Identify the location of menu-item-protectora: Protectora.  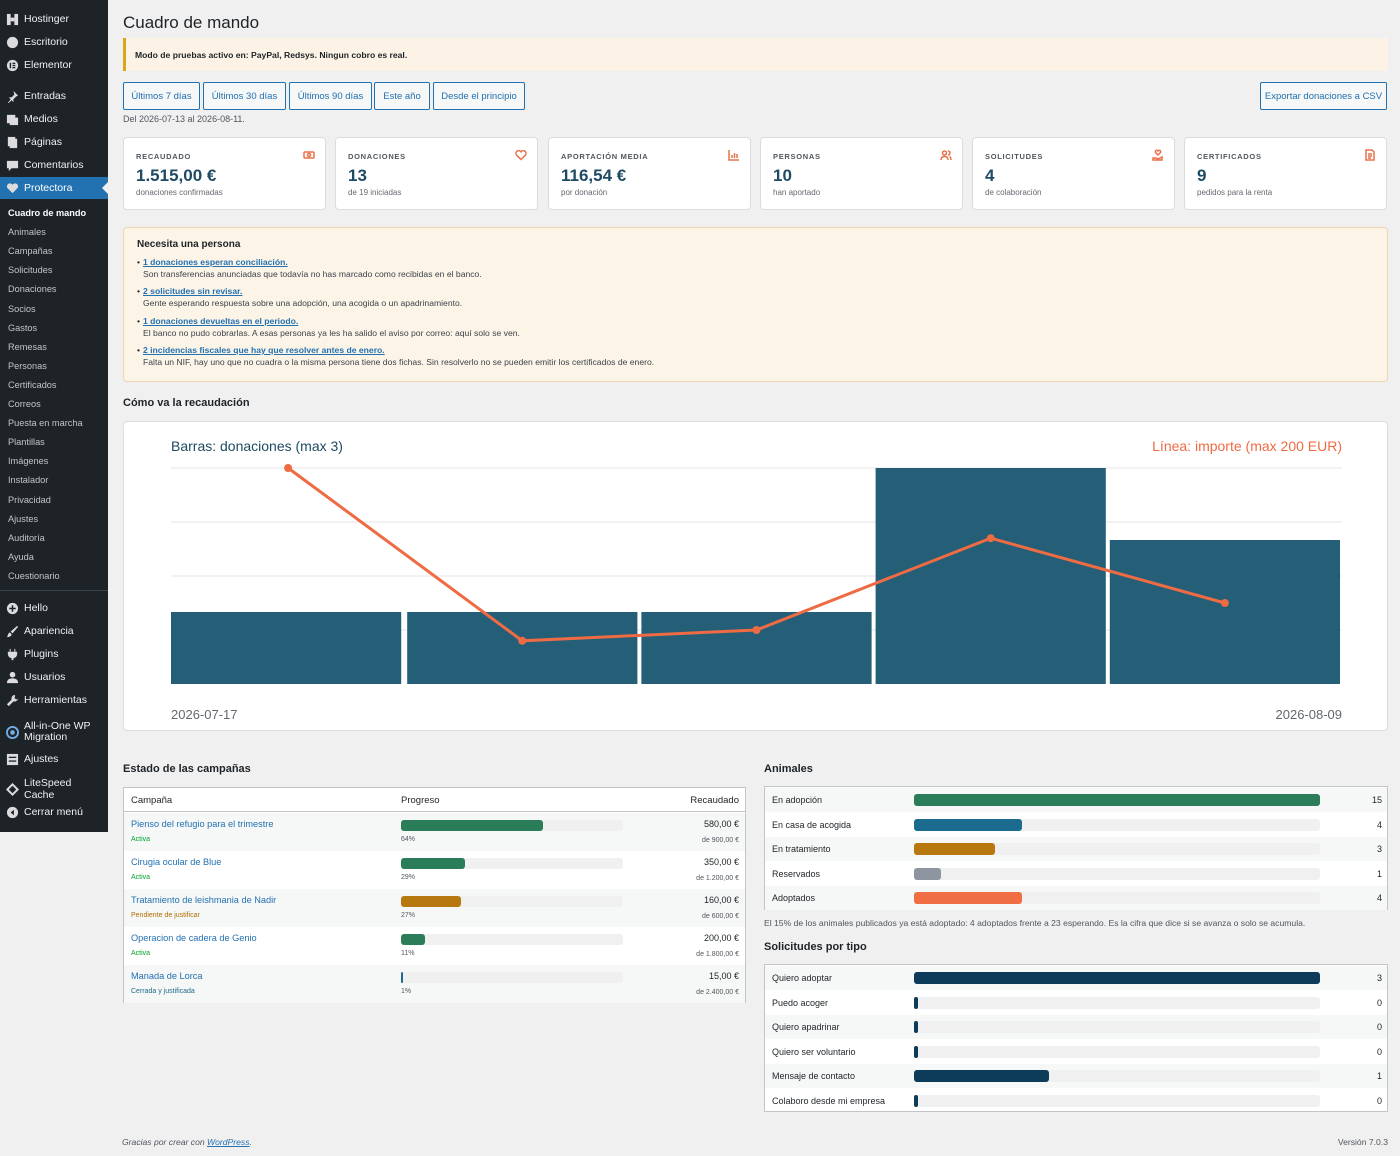
(54, 188).